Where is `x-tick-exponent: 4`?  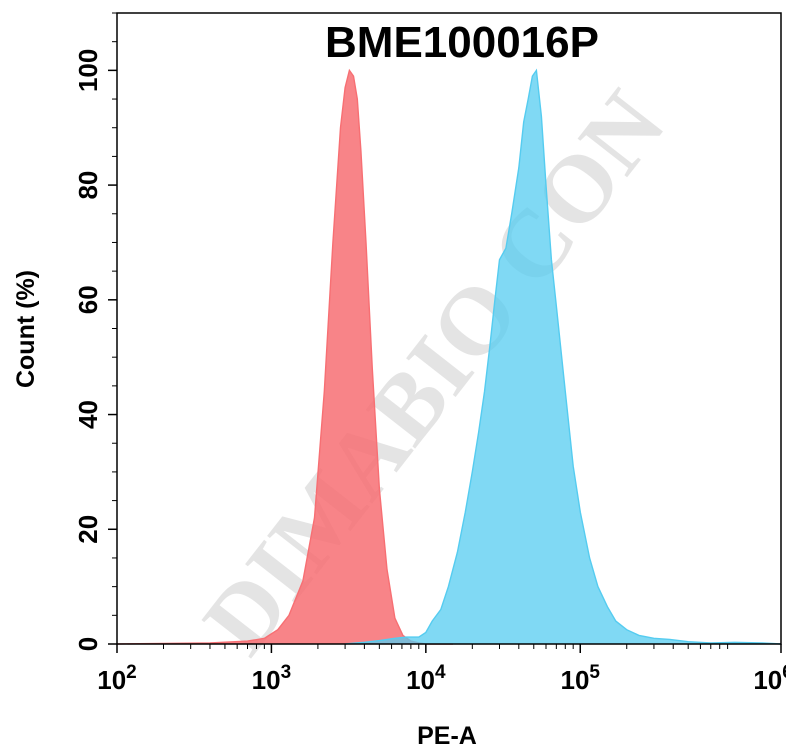
x-tick-exponent: 4 is located at coordinates (440, 672).